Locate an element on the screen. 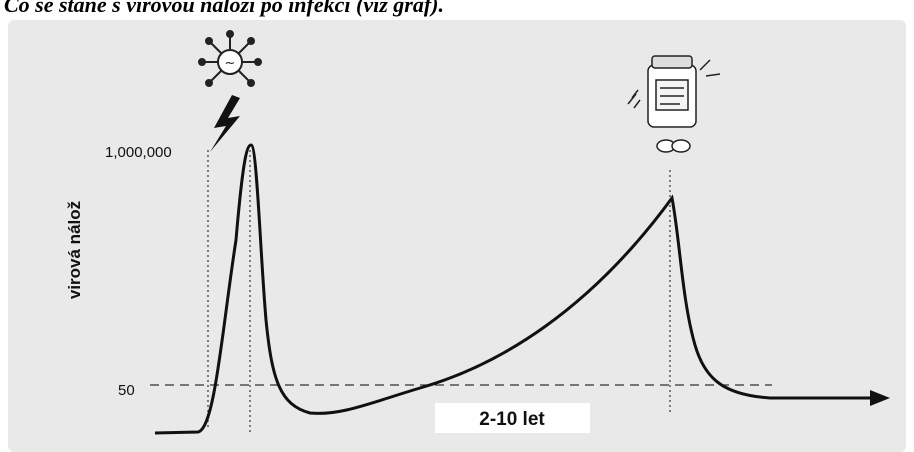 This screenshot has height=452, width=914. arrow-head is located at coordinates (880, 398).